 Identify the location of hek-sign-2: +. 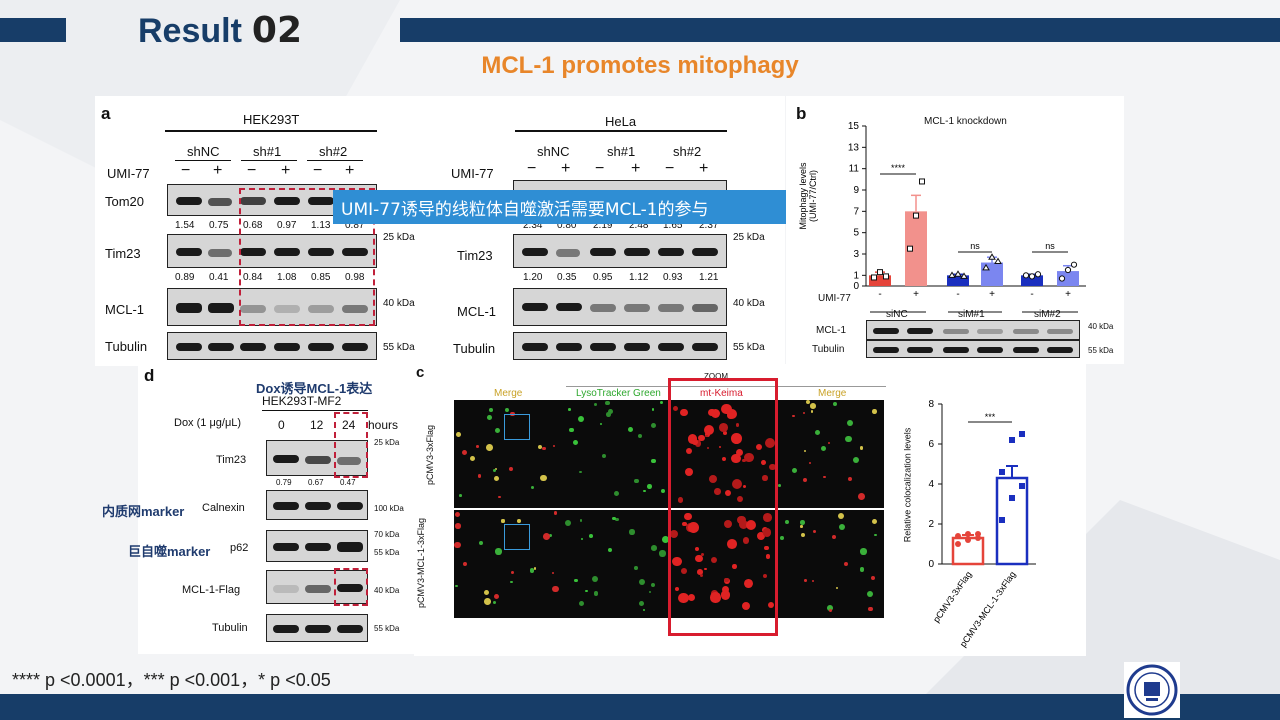
(218, 170).